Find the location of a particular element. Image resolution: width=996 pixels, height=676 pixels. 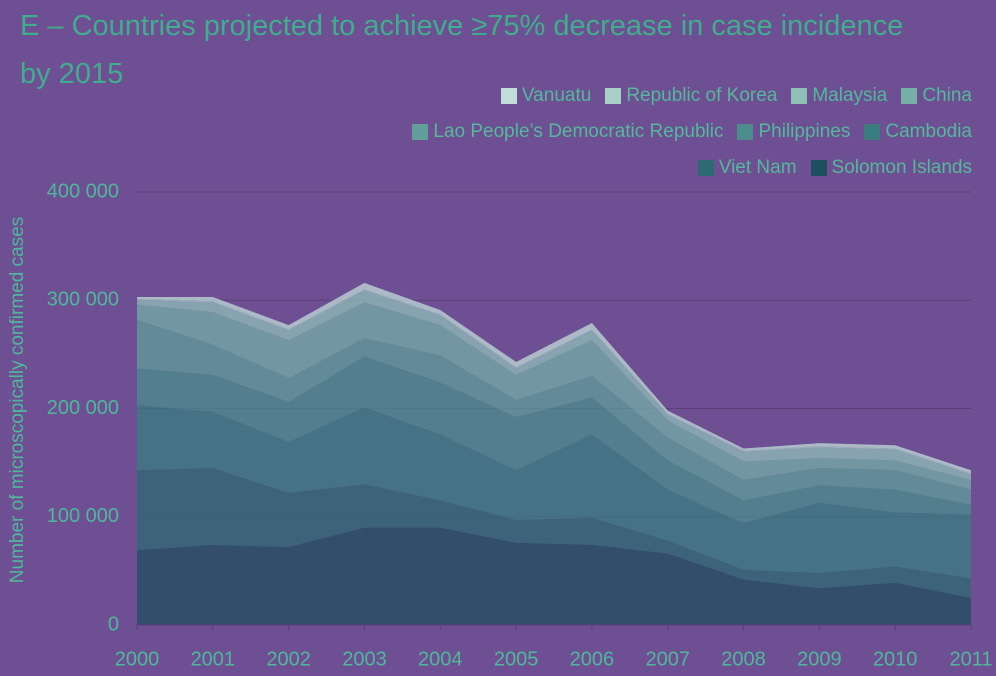

legend-label: Viet Nam is located at coordinates (757, 167).